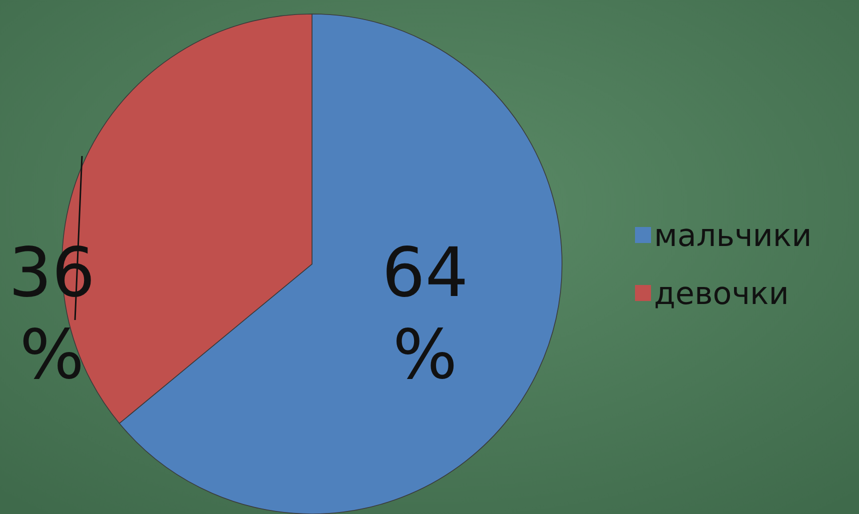 The width and height of the screenshot is (859, 514). What do you see at coordinates (733, 236) in the screenshot?
I see `slice-label: мальчики` at bounding box center [733, 236].